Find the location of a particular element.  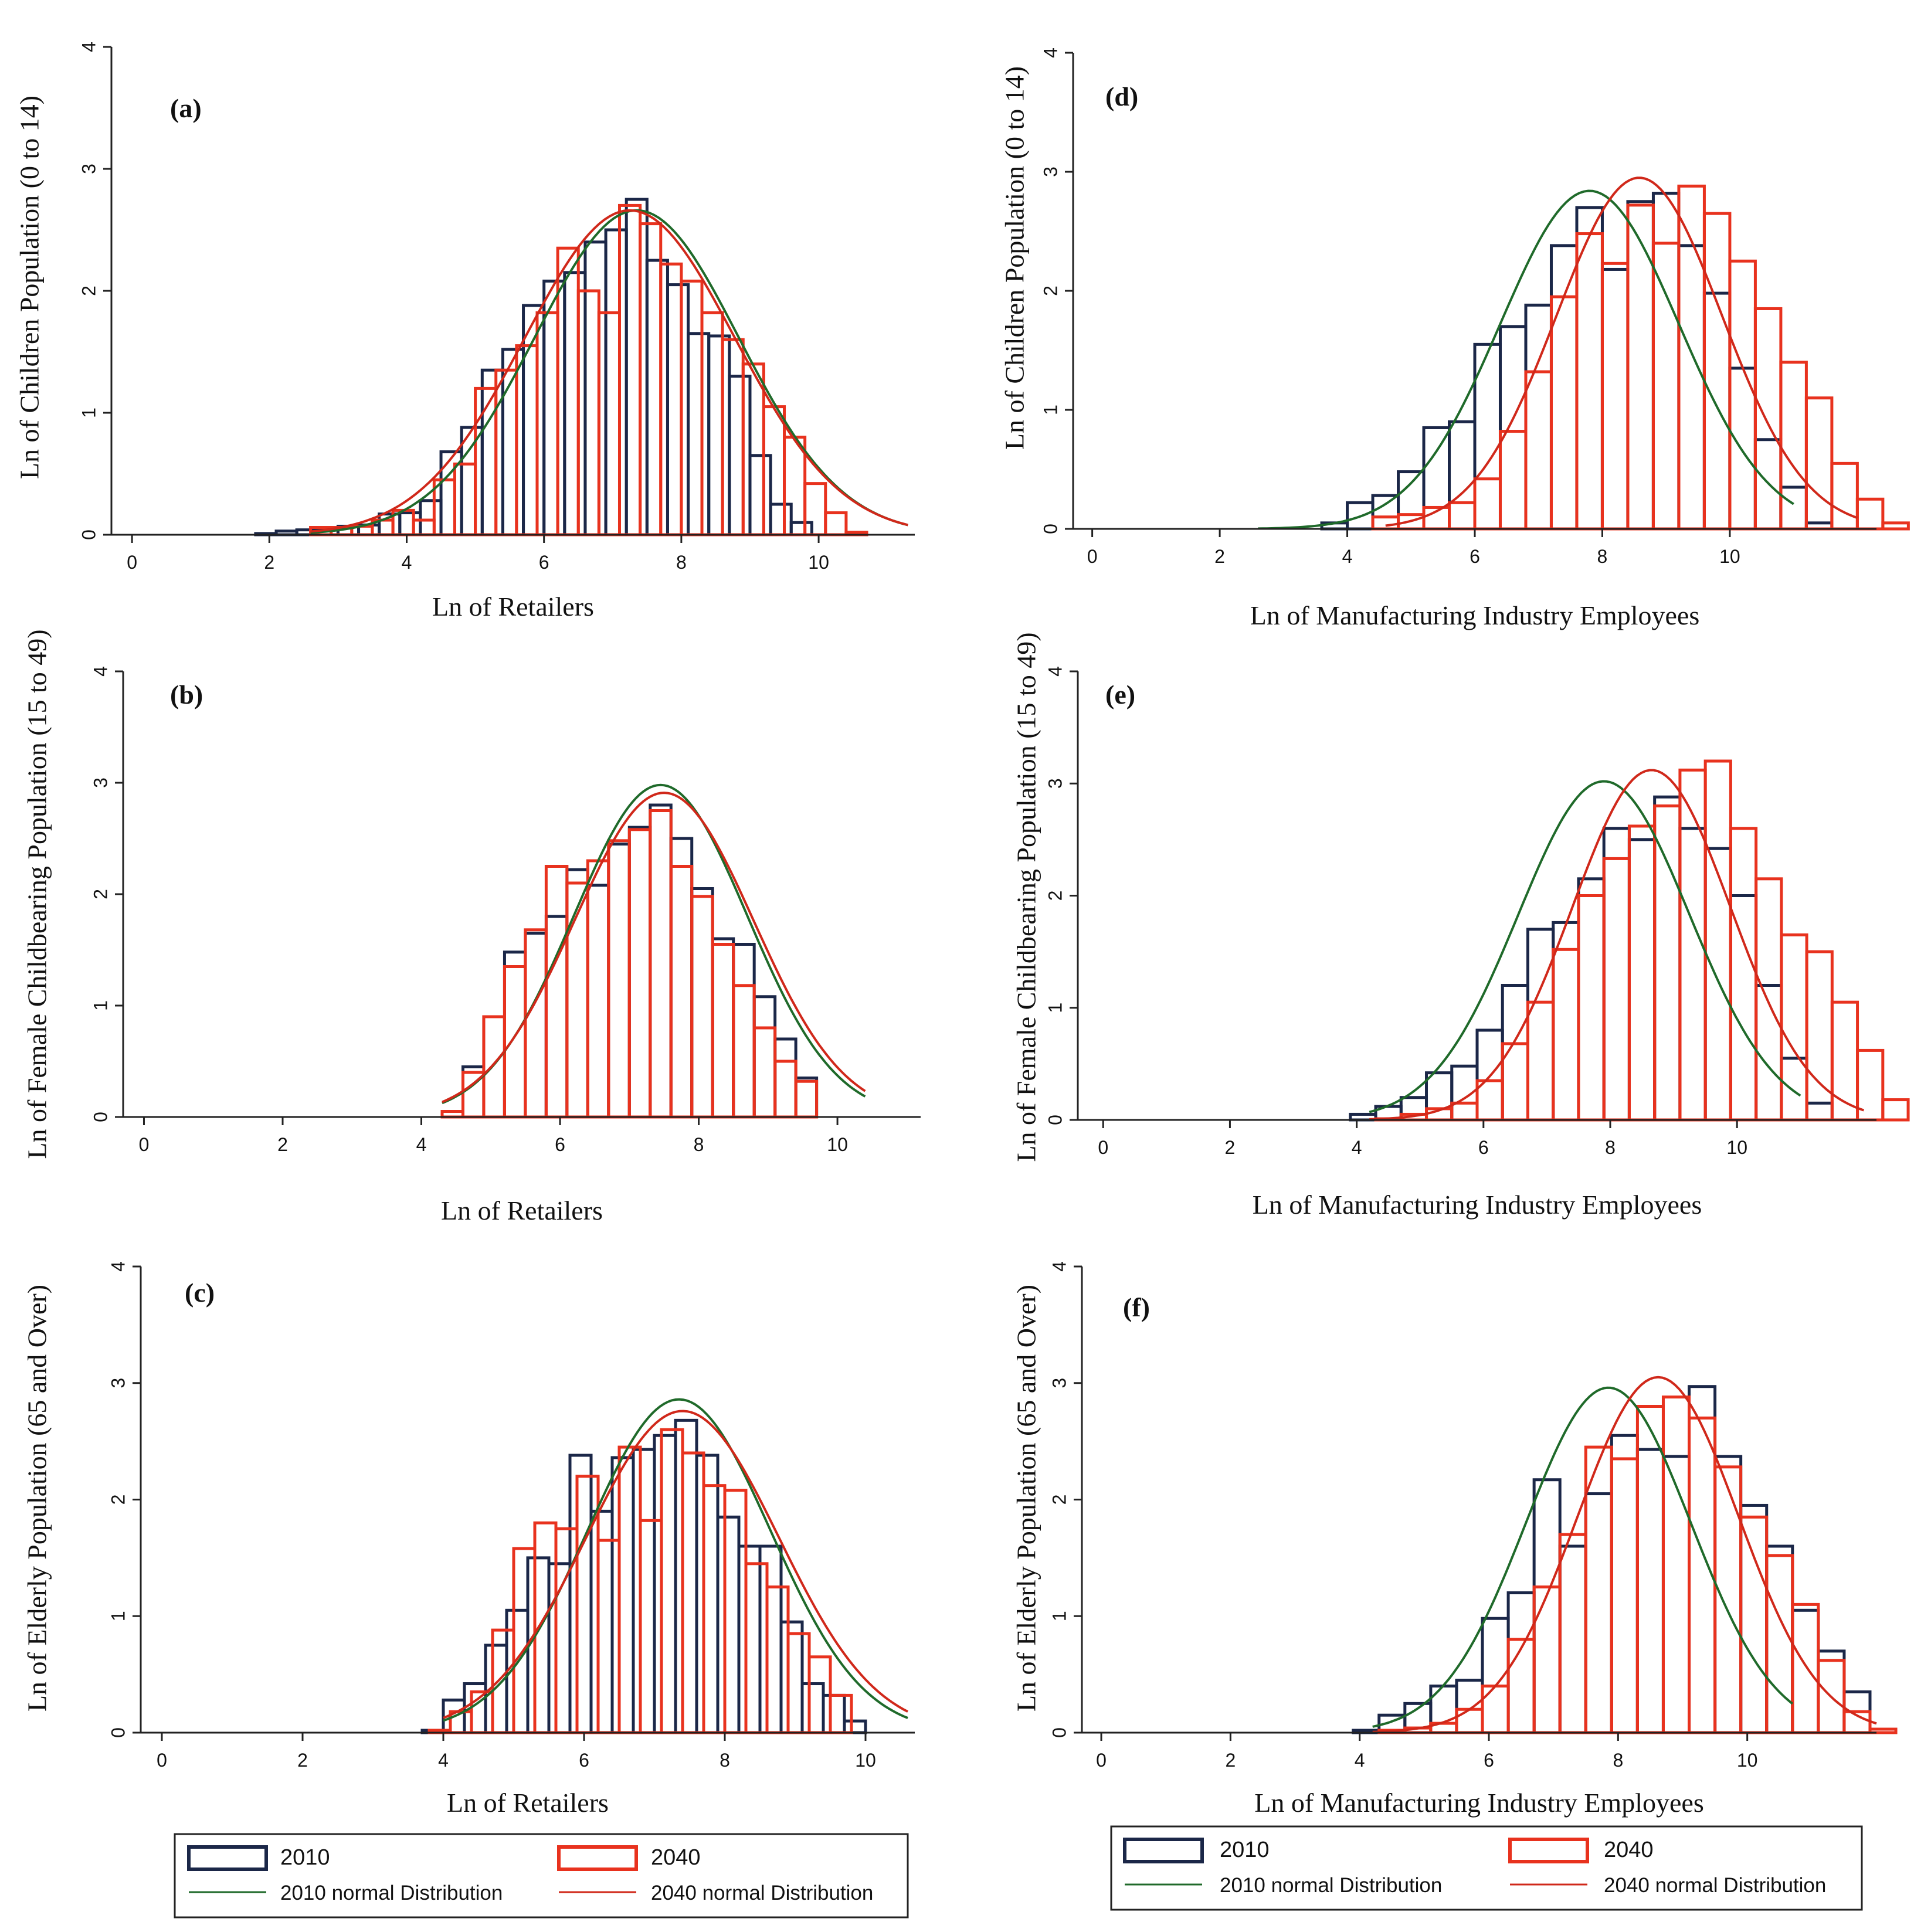

curve-f-2040 is located at coordinates (1624, 1554).